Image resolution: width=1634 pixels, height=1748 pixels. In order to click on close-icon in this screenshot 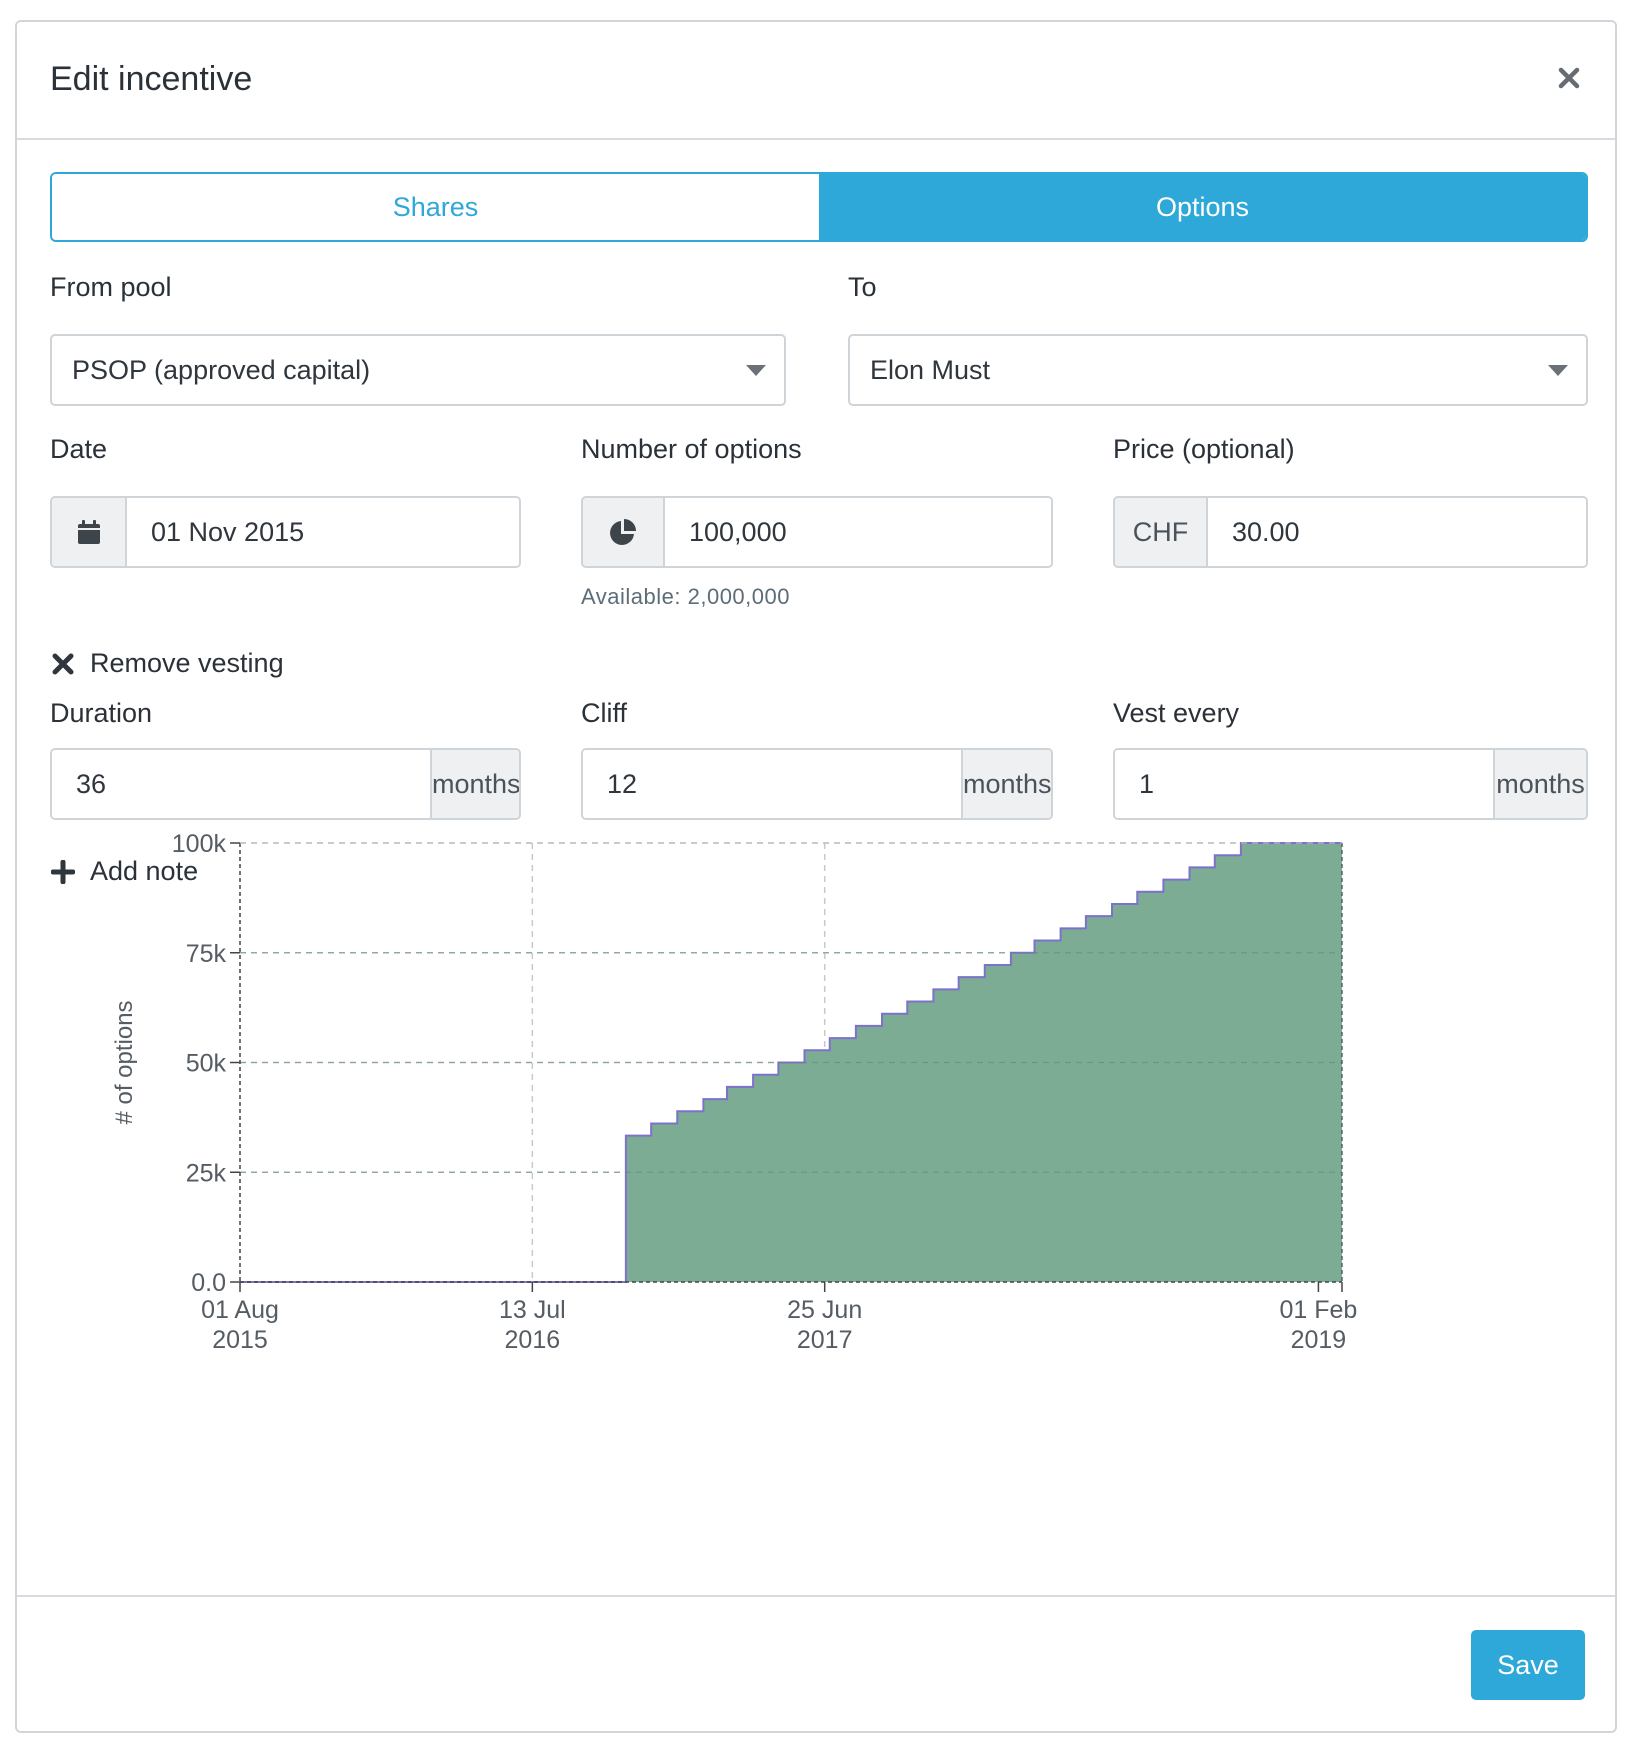, I will do `click(1569, 78)`.